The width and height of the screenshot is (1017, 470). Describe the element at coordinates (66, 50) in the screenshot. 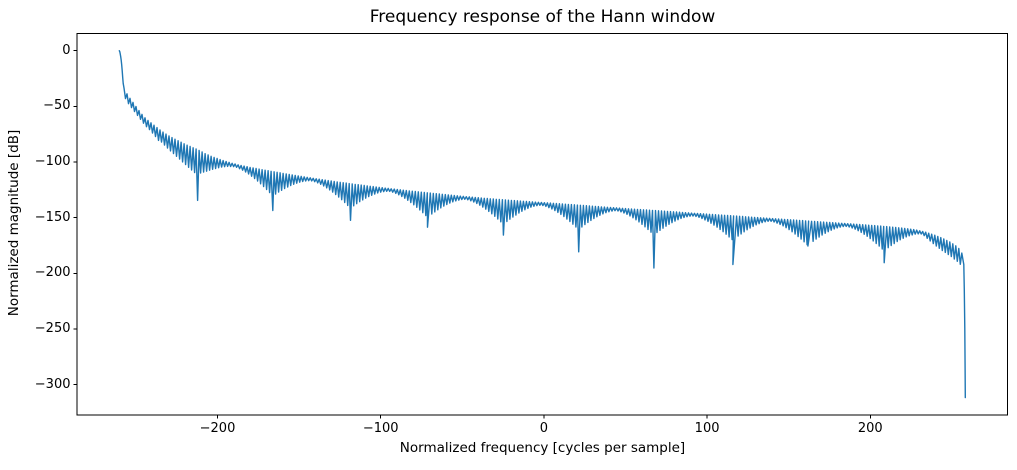

I see `y-tick-label: 0` at that location.